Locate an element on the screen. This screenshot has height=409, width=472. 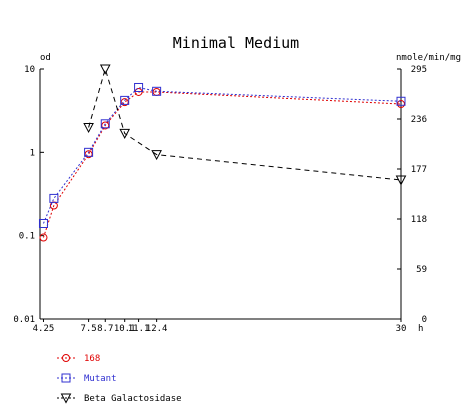
y-left-tick-label: 0.01 is located at coordinates (24, 320).